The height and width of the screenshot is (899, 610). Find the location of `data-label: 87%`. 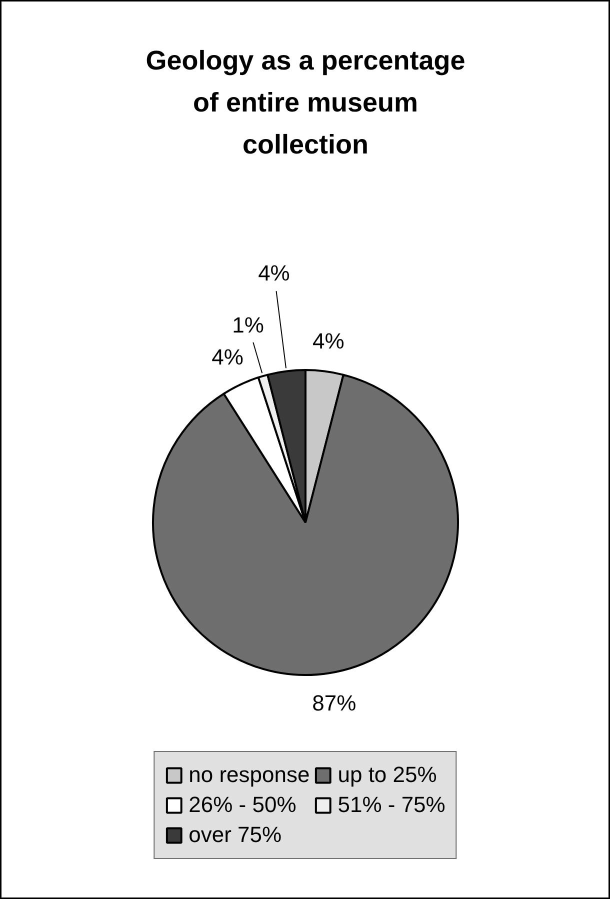

data-label: 87% is located at coordinates (334, 703).